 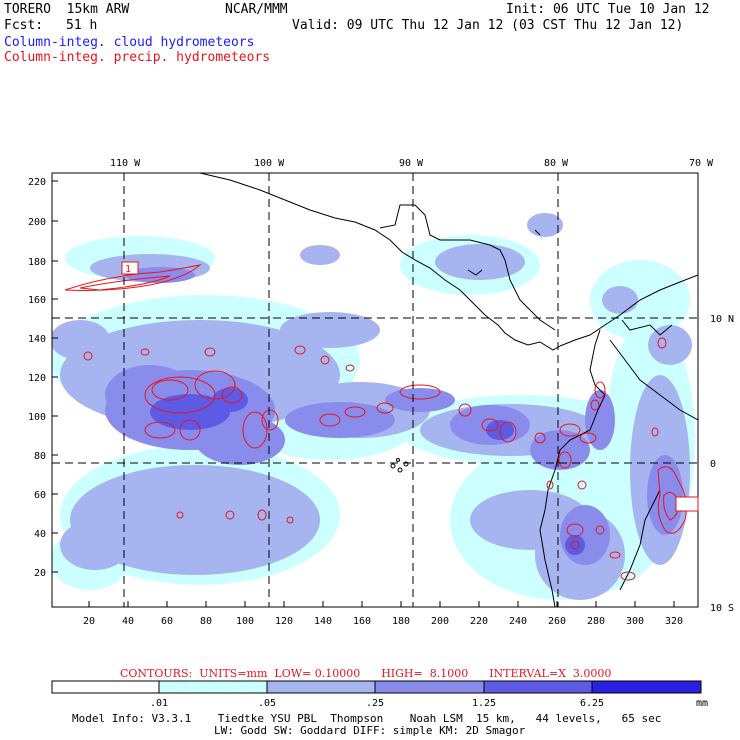 What do you see at coordinates (167, 621) in the screenshot?
I see `x-tick-label: 60` at bounding box center [167, 621].